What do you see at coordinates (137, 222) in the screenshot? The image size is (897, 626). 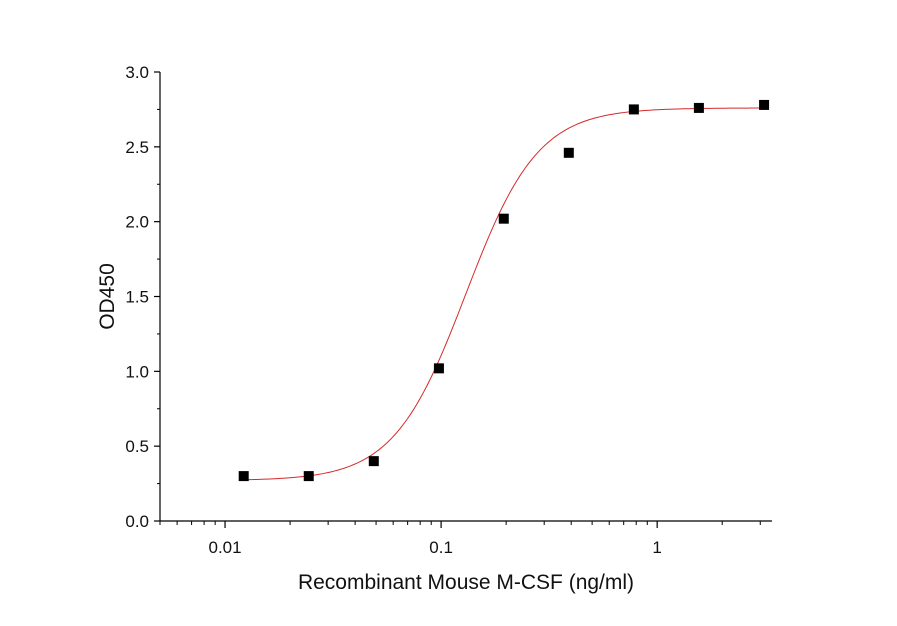 I see `y-tick-label: 2.0` at bounding box center [137, 222].